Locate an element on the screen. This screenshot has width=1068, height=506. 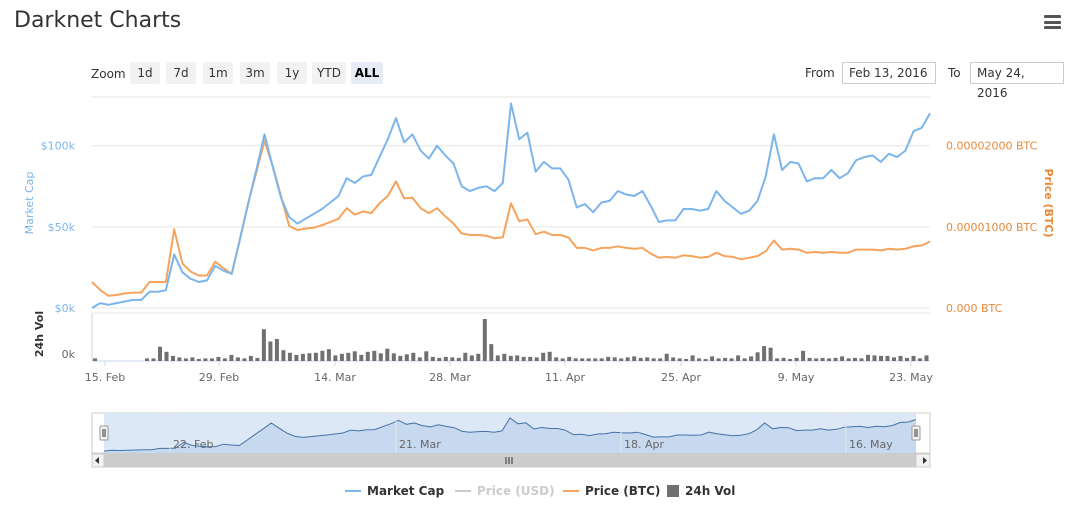
legend-item-24h-vol: 24h Vol is located at coordinates (701, 491).